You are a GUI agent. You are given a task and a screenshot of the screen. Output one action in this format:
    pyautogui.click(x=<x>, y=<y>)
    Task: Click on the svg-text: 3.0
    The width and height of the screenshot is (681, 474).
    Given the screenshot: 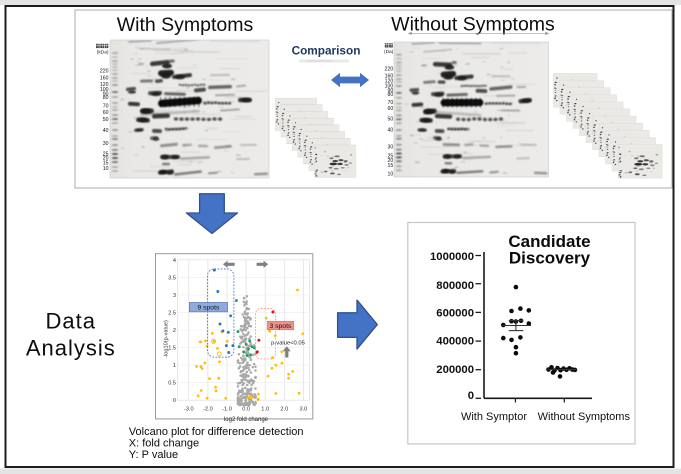 What is the action you would take?
    pyautogui.click(x=304, y=409)
    